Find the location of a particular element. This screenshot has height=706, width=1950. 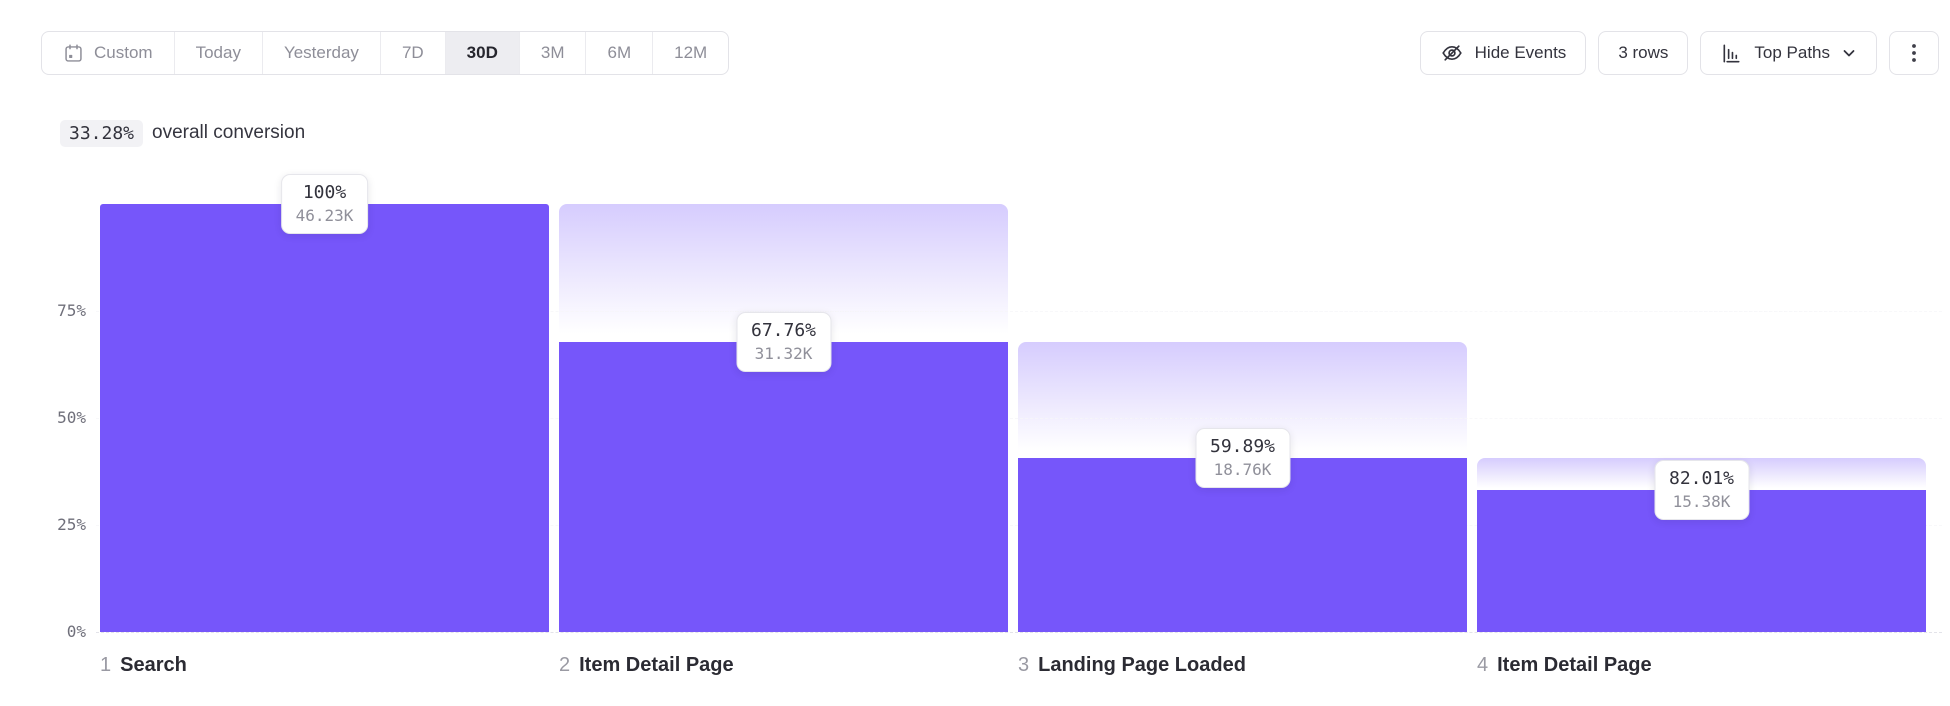

date-range-label: 30D is located at coordinates (482, 52).